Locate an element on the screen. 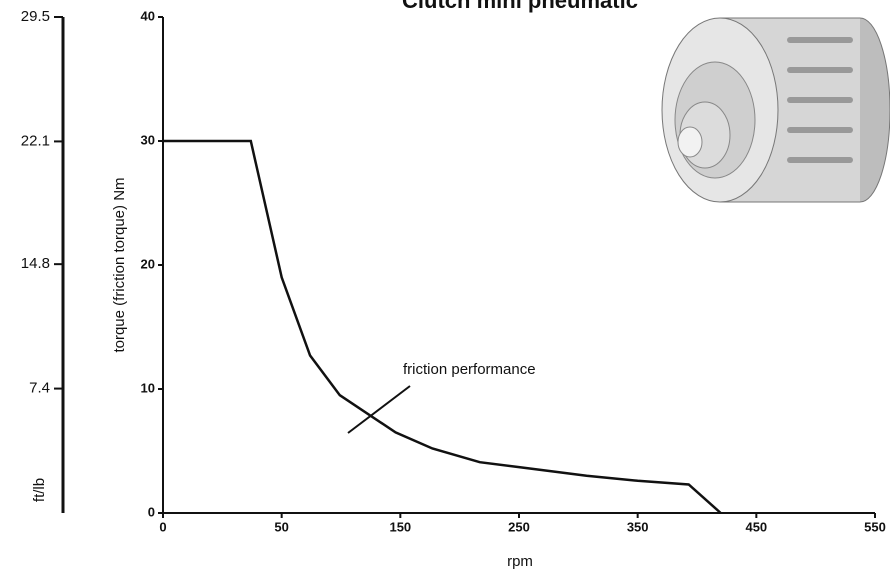 This screenshot has height=575, width=890. y-tick-label: 30 is located at coordinates (148, 139).